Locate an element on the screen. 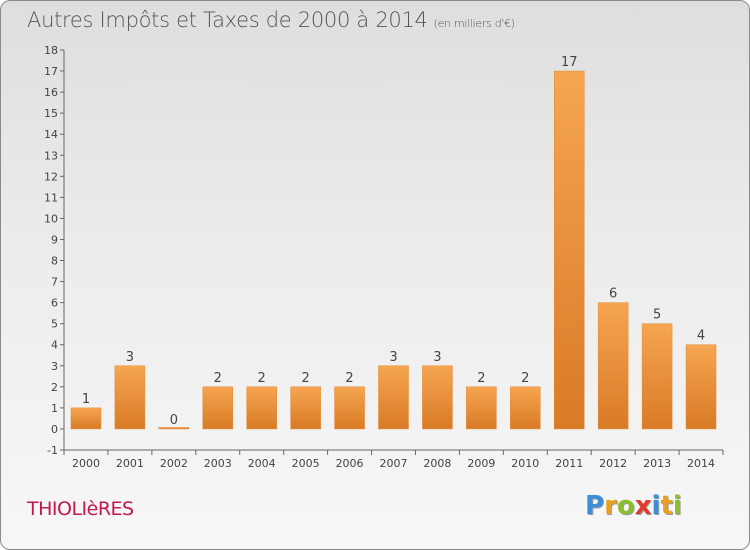 The height and width of the screenshot is (550, 750). x-tick-label: 2006 is located at coordinates (350, 463).